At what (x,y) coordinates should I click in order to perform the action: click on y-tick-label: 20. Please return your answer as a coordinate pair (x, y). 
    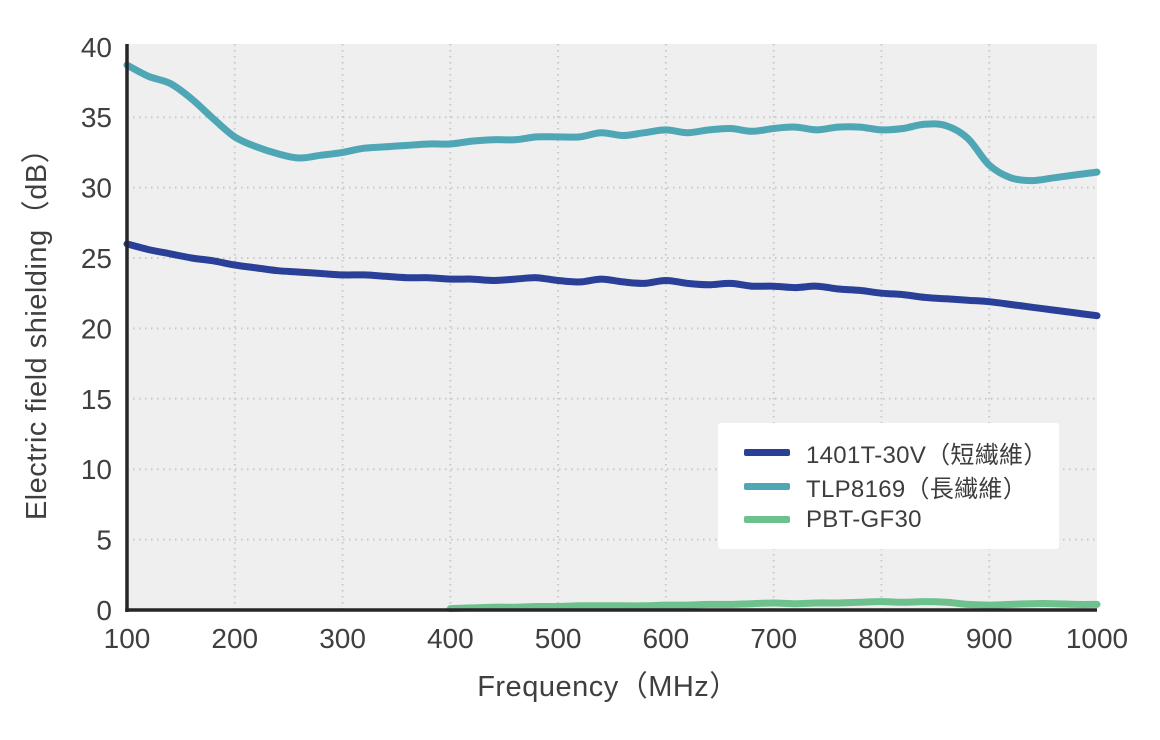
    Looking at the image, I should click on (96, 328).